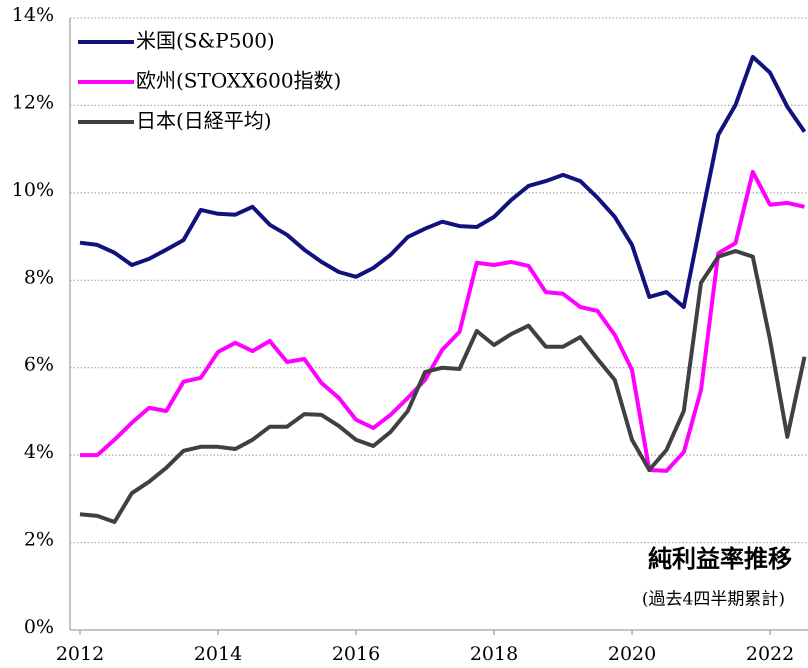  What do you see at coordinates (33, 15) in the screenshot?
I see `y-tick-label: 14%` at bounding box center [33, 15].